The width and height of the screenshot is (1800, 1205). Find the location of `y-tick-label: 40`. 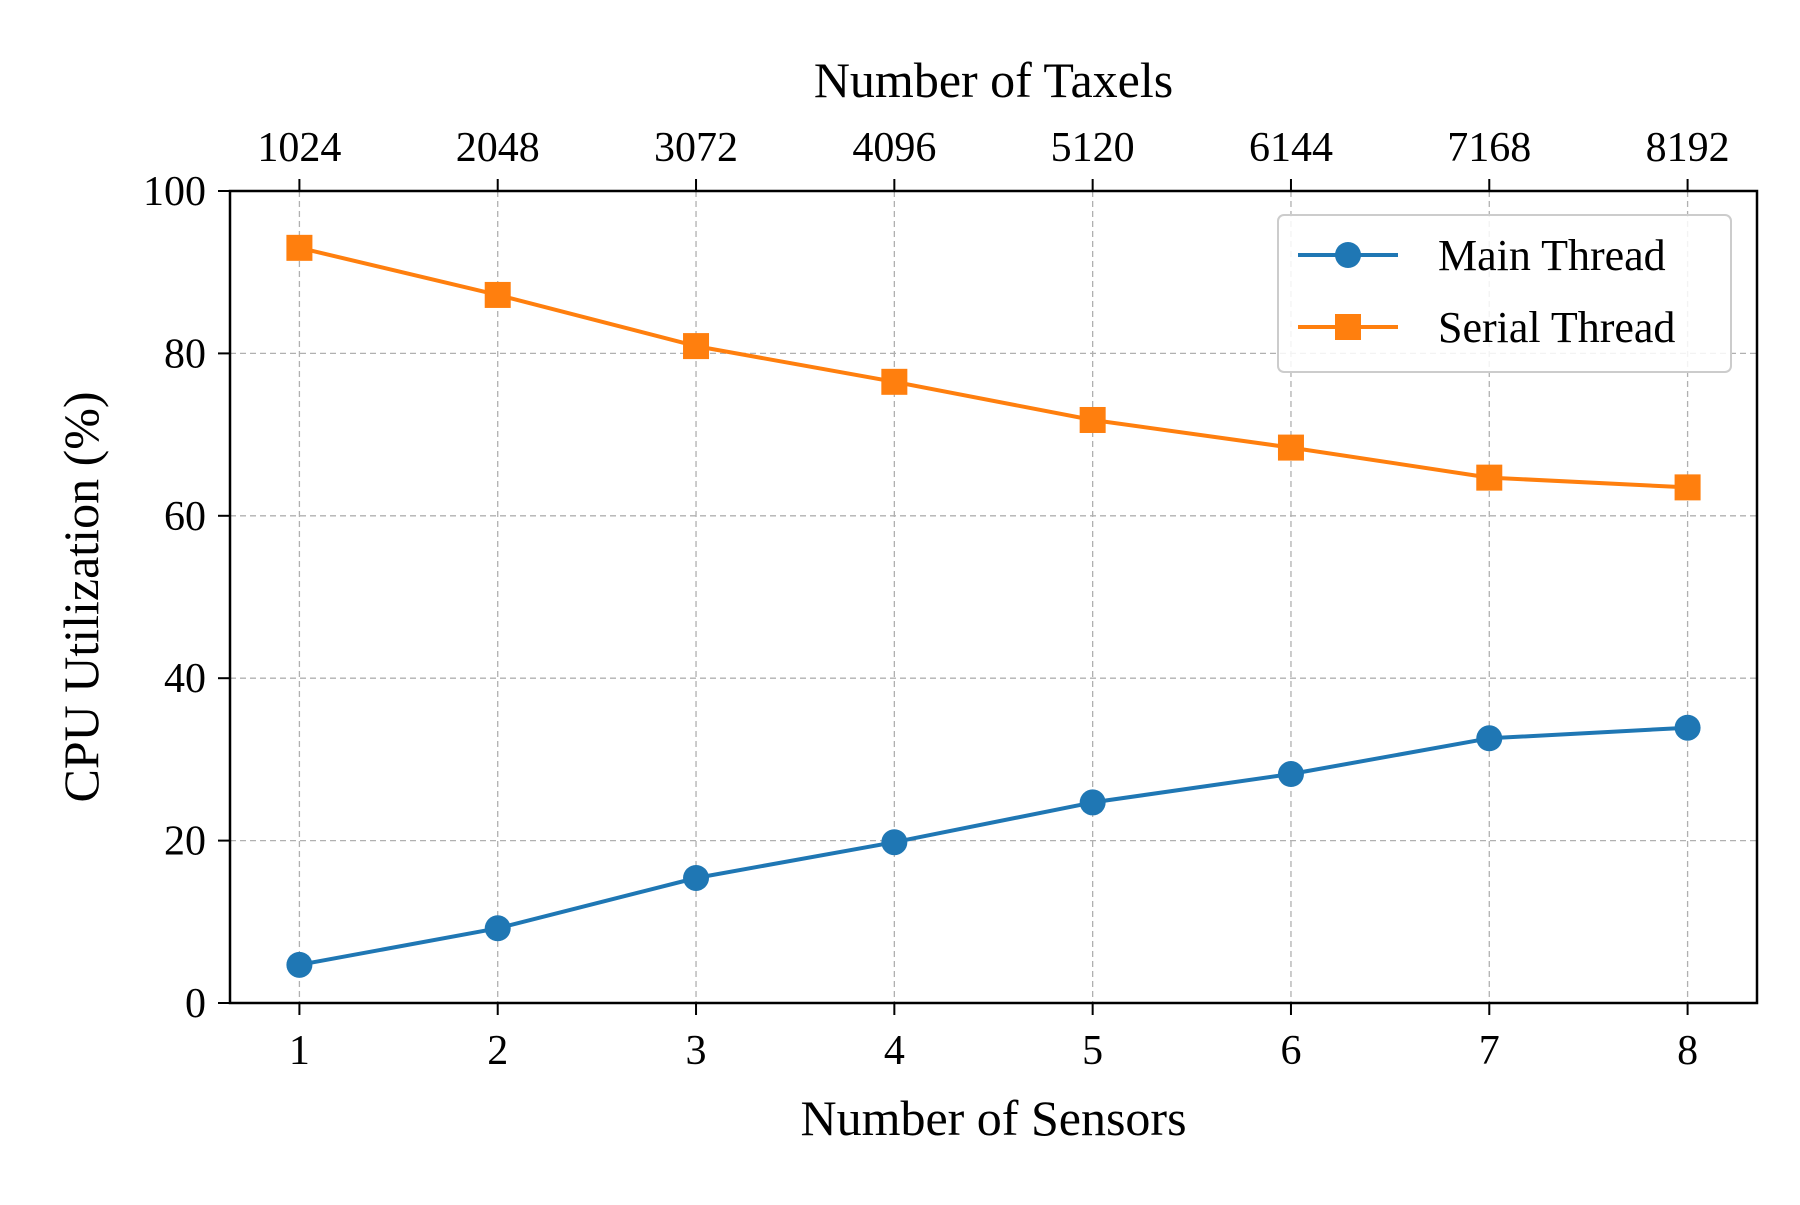

y-tick-label: 40 is located at coordinates (185, 679).